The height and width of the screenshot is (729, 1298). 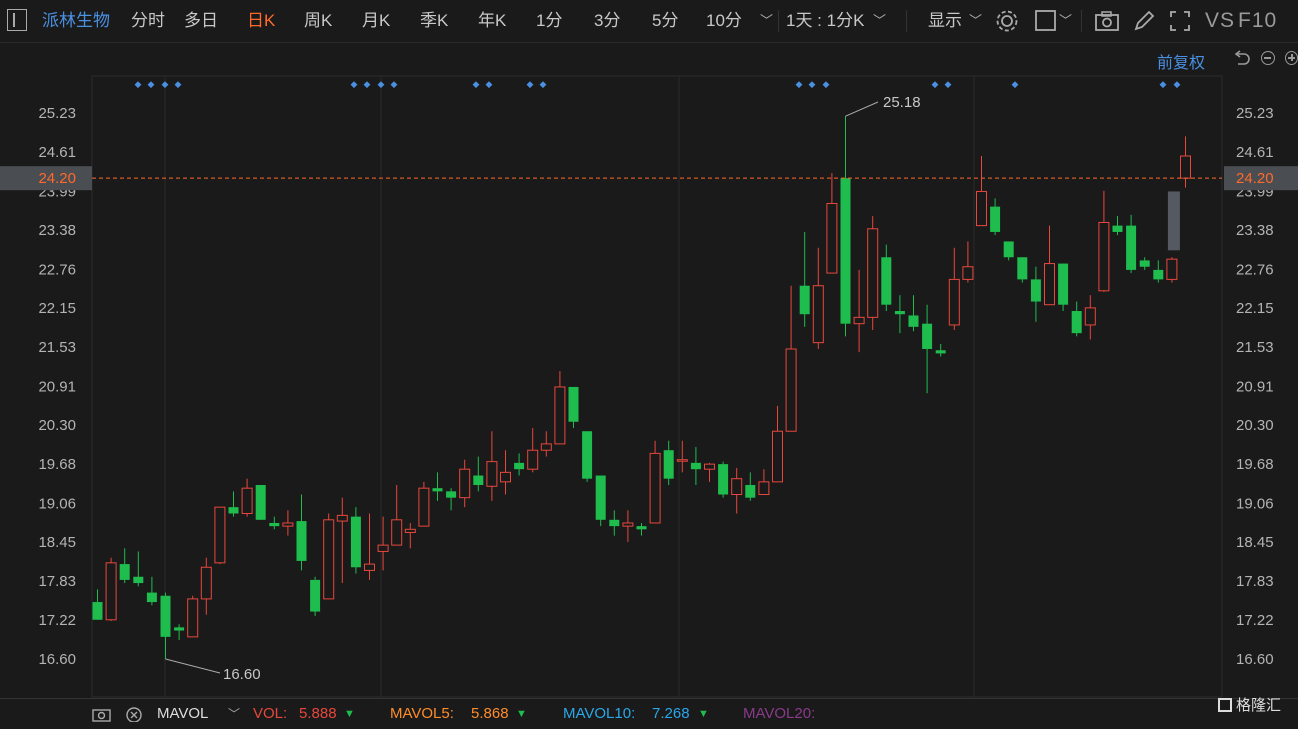 I want to click on tab-month-k: 月K, so click(x=376, y=20).